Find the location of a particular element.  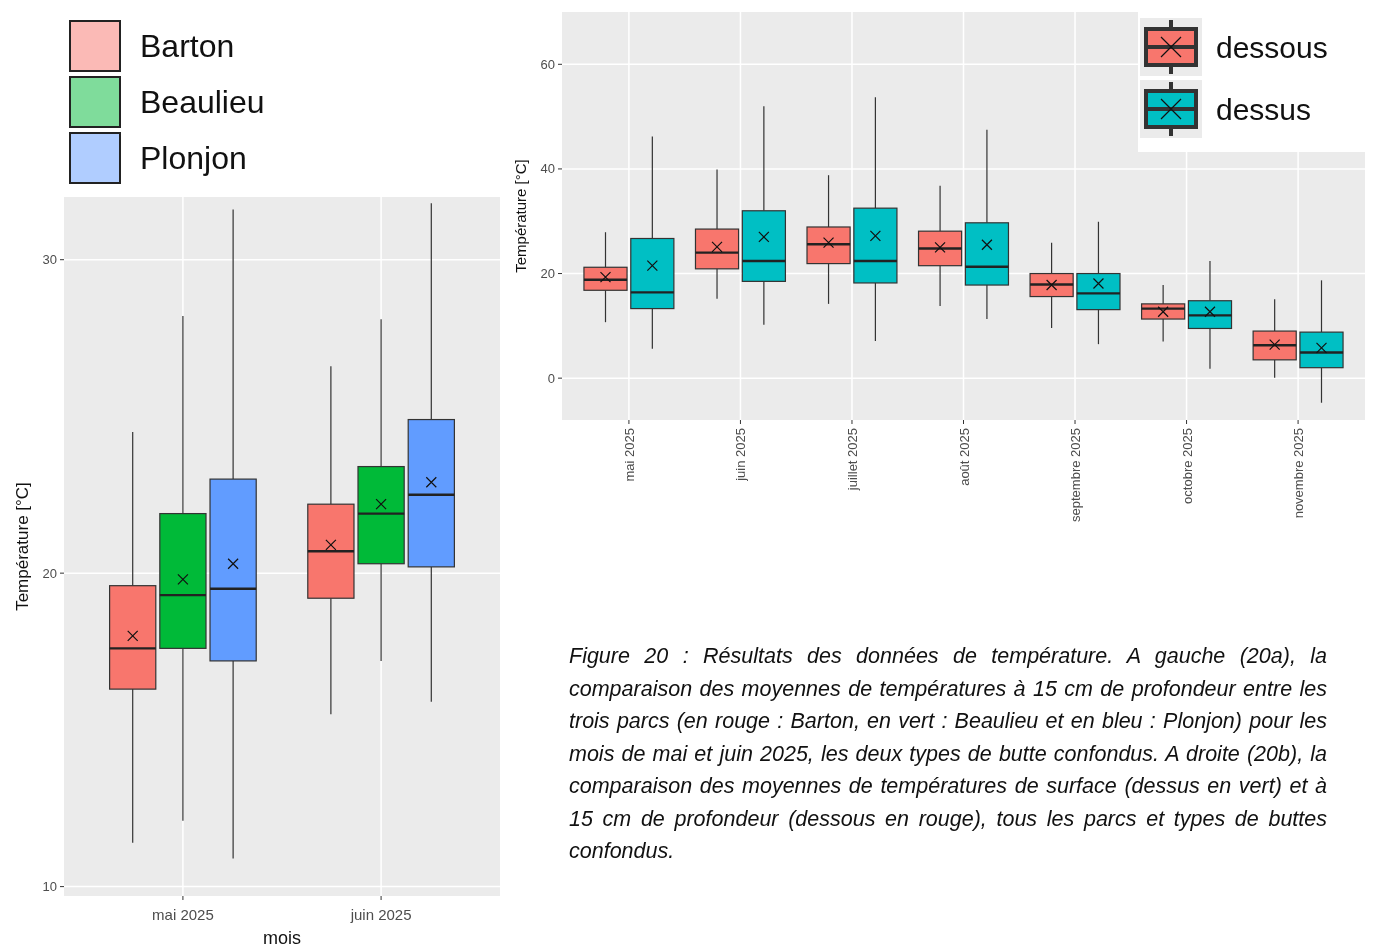

x-tick-label: octobre 2025 is located at coordinates (1187, 466).